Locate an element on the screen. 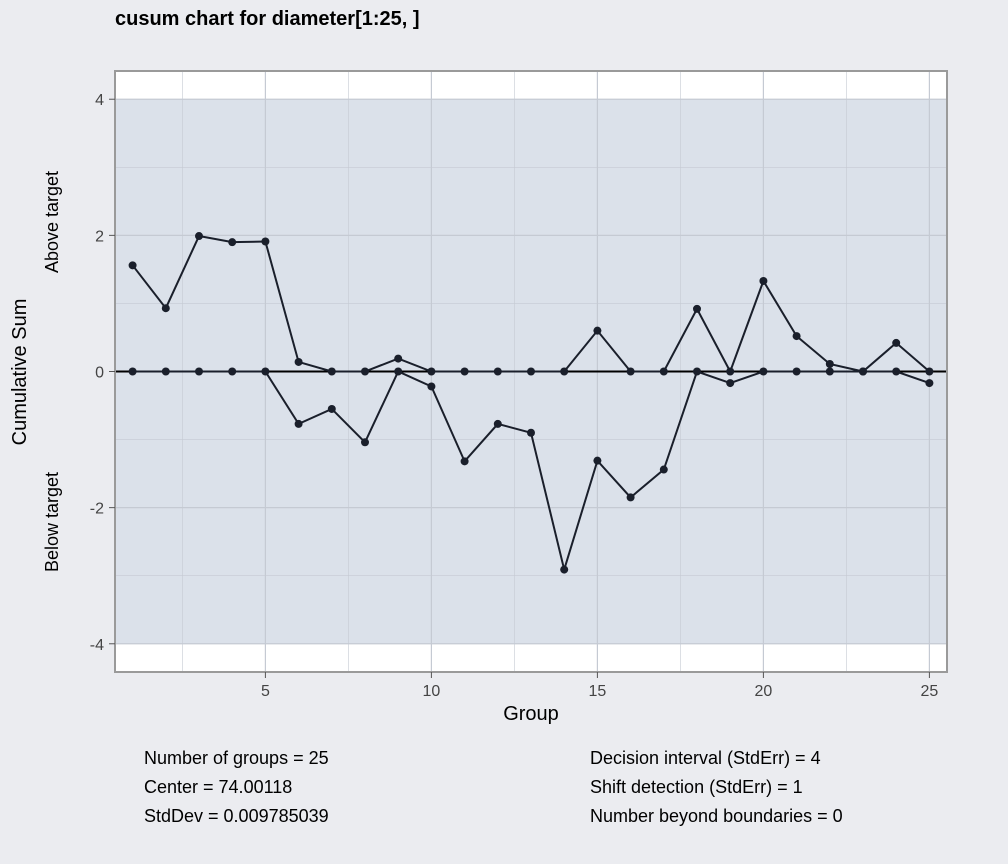  y-tick-label: 2 is located at coordinates (99, 236).